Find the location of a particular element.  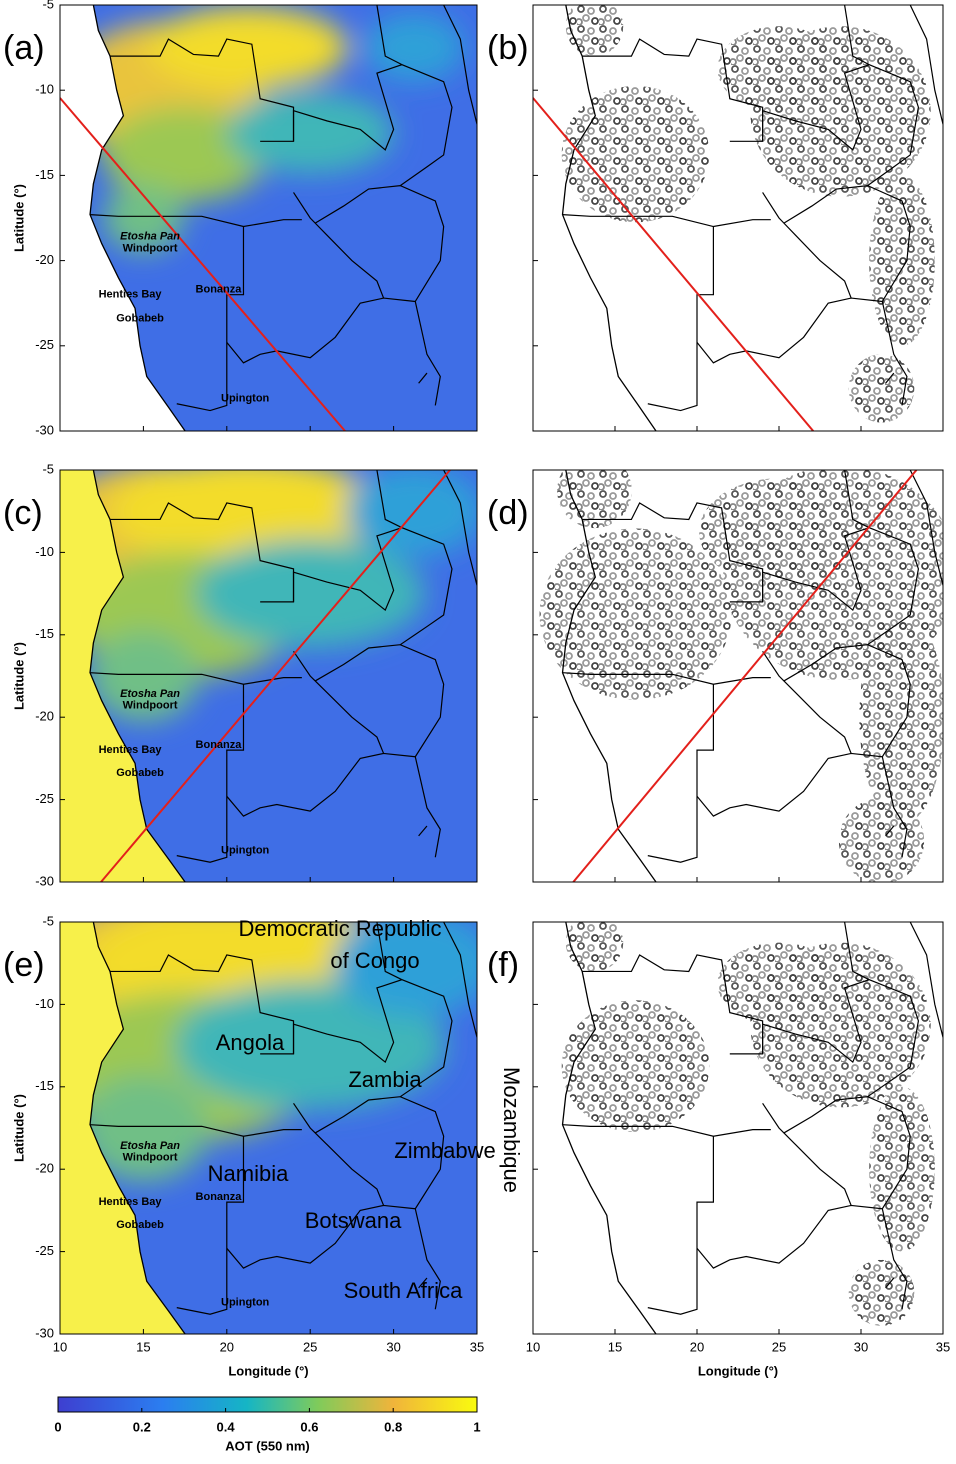

x-tick-label: 20 is located at coordinates (697, 1346).